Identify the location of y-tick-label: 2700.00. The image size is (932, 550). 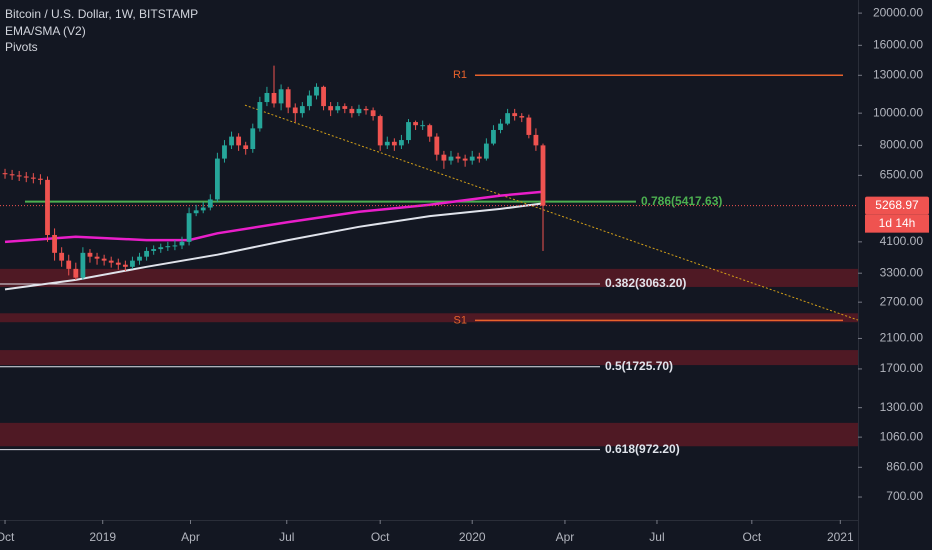
(902, 301).